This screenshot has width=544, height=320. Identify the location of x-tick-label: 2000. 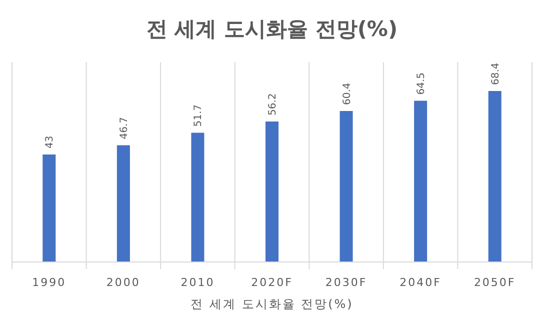
(123, 282).